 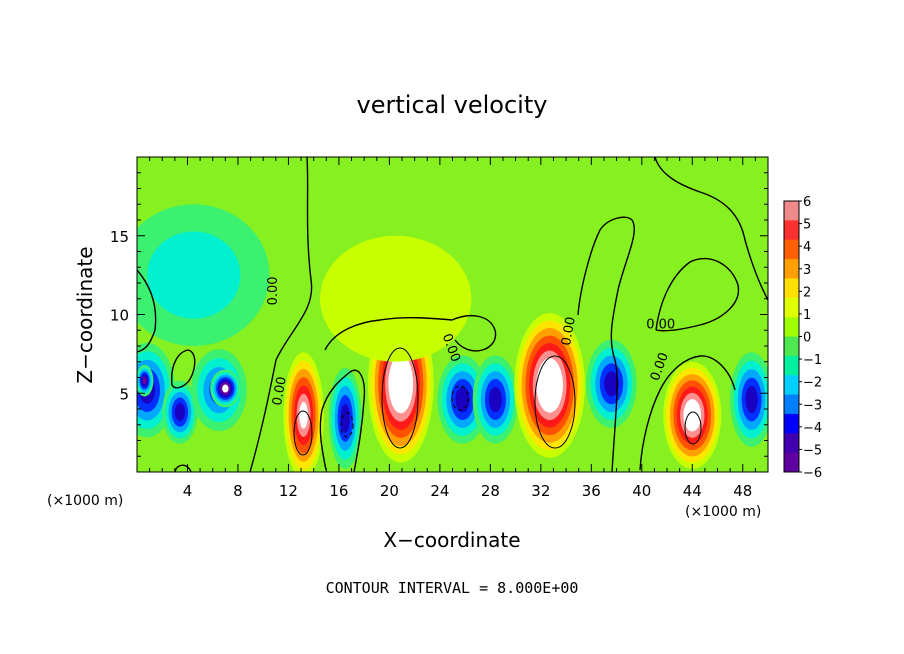 What do you see at coordinates (452, 588) in the screenshot?
I see `contour-interval-note: CONTOUR INTERVAL = 8.000E+00` at bounding box center [452, 588].